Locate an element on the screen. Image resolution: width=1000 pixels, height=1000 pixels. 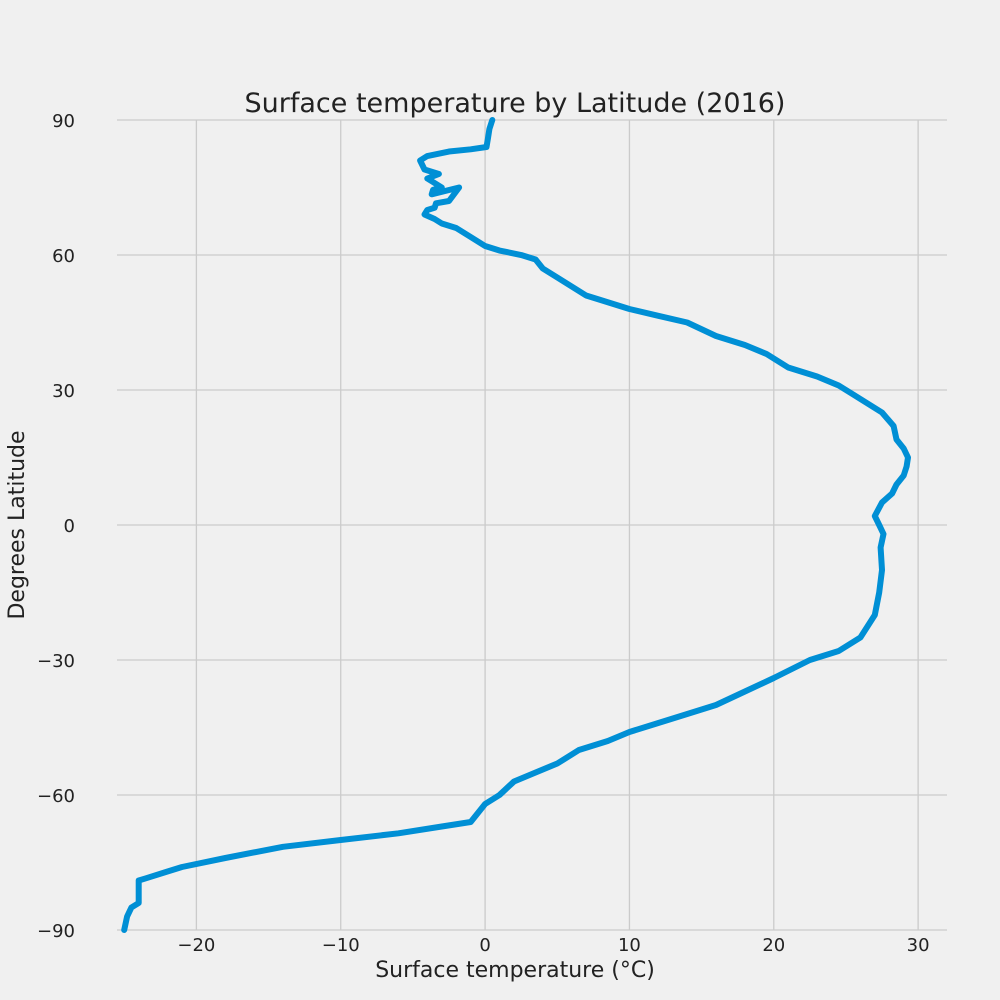
y-tick-label: 90 is located at coordinates (63, 121).